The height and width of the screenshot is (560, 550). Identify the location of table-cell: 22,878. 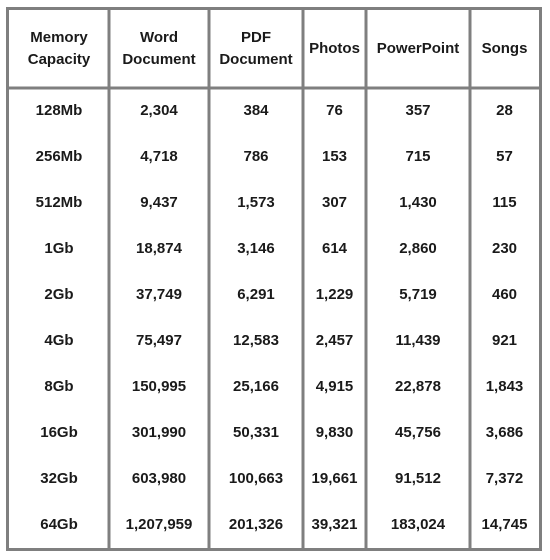
(418, 386).